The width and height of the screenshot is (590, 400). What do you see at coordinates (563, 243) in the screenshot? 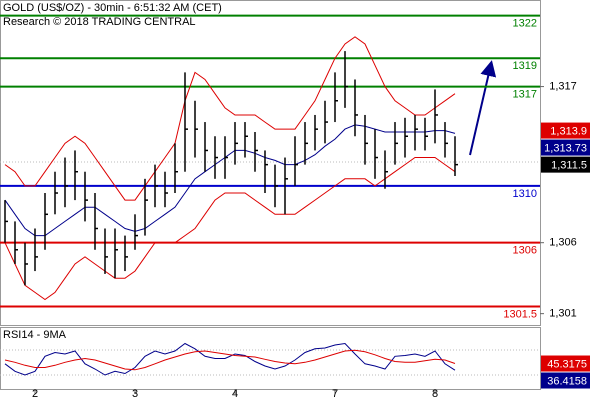
I see `y-tick-label: 1,306` at bounding box center [563, 243].